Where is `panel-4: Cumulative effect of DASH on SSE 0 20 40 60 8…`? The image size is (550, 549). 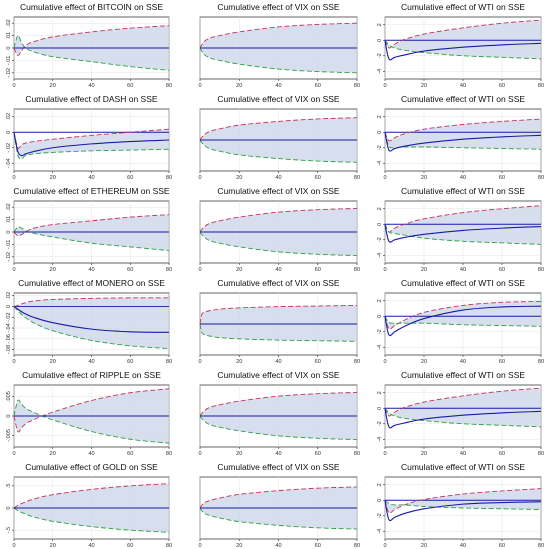 panel-4: Cumulative effect of DASH on SSE 0 20 40 60 8… is located at coordinates (89, 137).